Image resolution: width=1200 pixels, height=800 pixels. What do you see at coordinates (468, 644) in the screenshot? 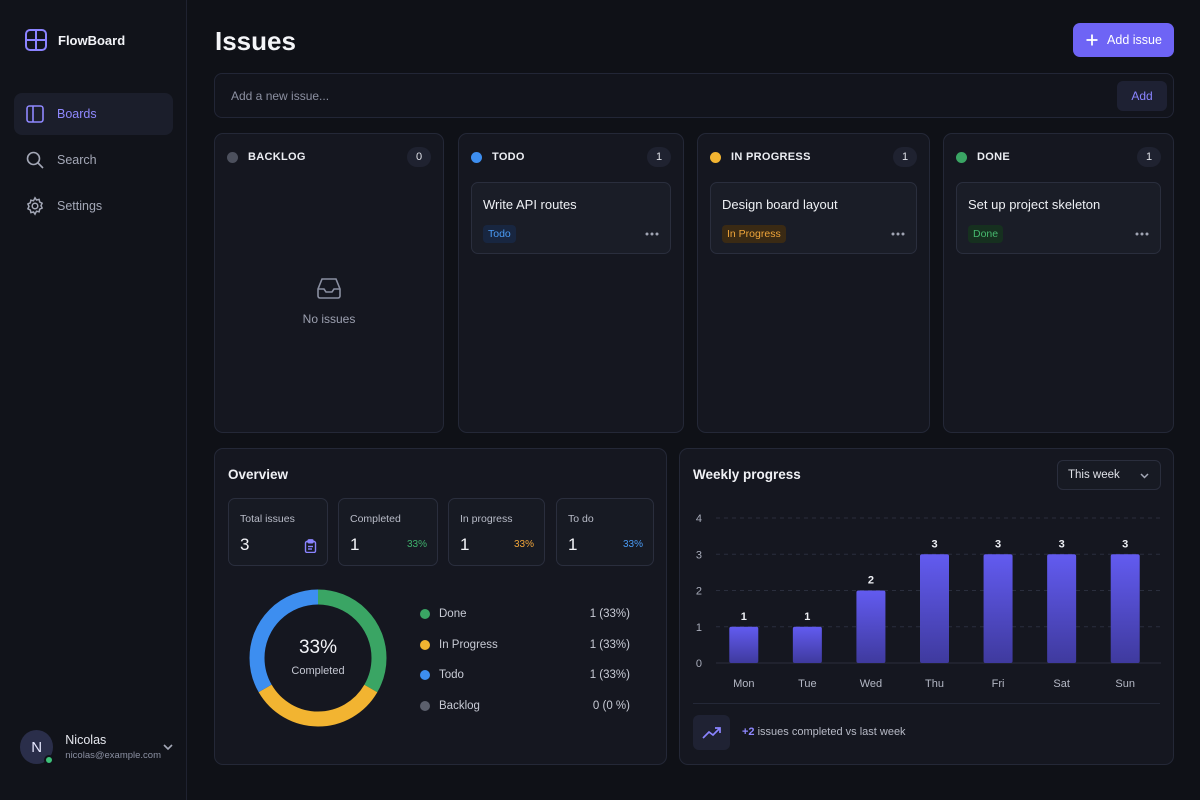
I see `legend-name: In Progress` at bounding box center [468, 644].